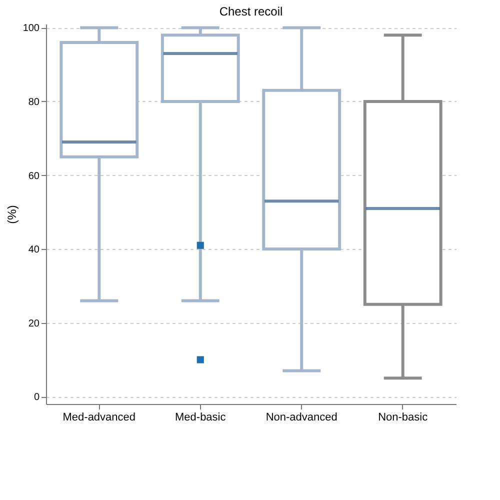 The height and width of the screenshot is (500, 500). I want to click on x-tick-label: Med-advanced, so click(99, 418).